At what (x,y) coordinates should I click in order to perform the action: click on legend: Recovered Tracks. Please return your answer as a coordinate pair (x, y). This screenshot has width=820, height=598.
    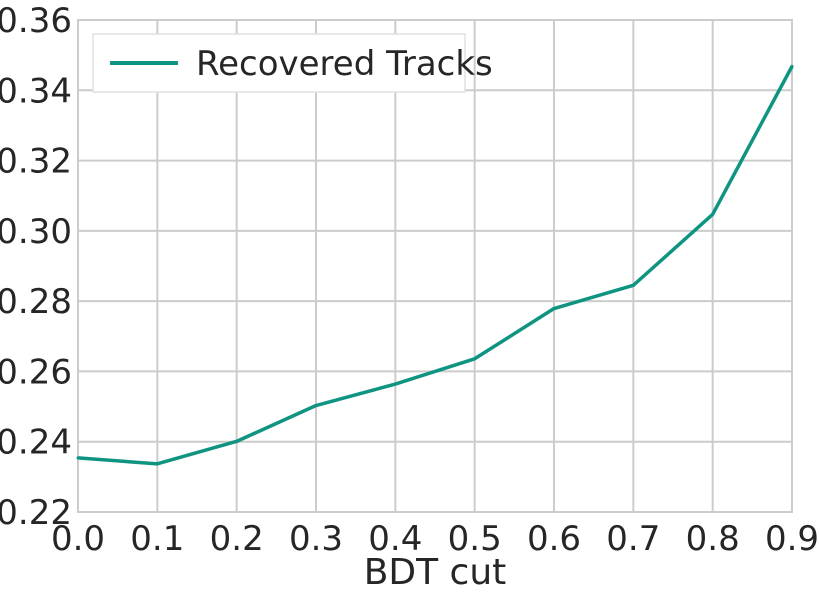
    Looking at the image, I should click on (292, 63).